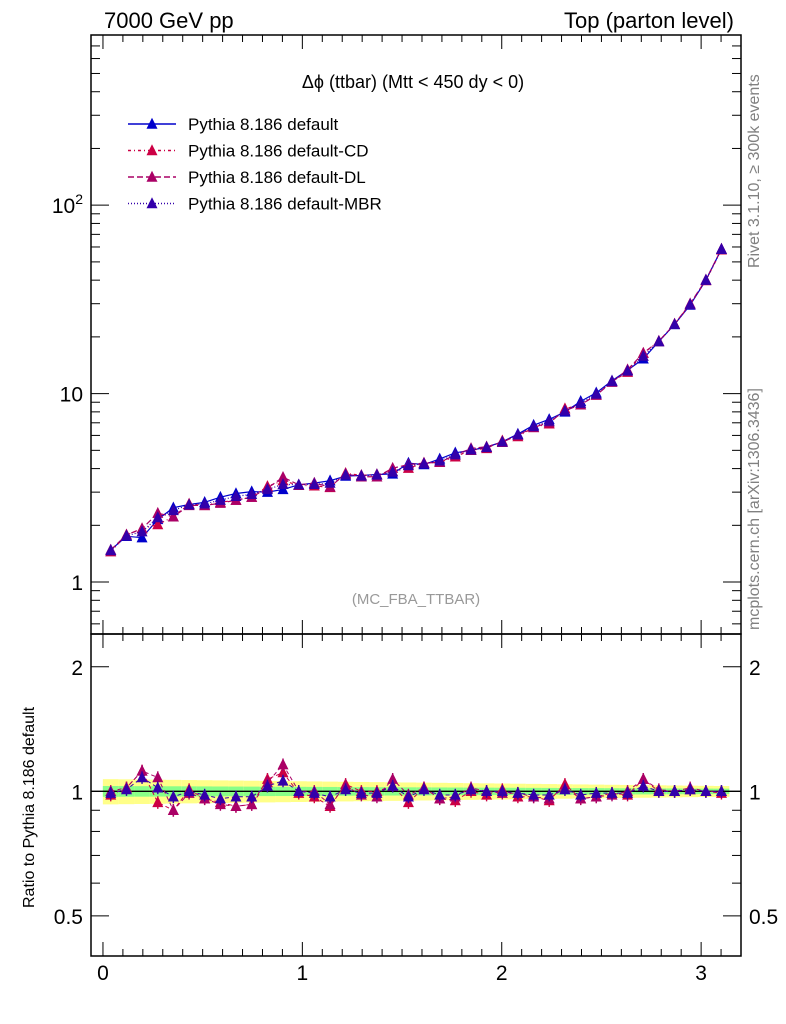 This screenshot has height=1024, width=786. What do you see at coordinates (285, 204) in the screenshot?
I see `legend-label-3: Pythia 8.186 default-MBR` at bounding box center [285, 204].